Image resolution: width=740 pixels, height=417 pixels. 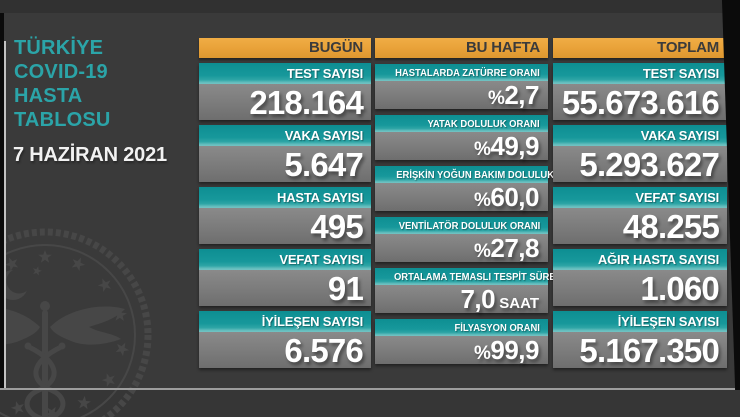 I want to click on stat-value: 55.673.616, so click(x=640, y=102).